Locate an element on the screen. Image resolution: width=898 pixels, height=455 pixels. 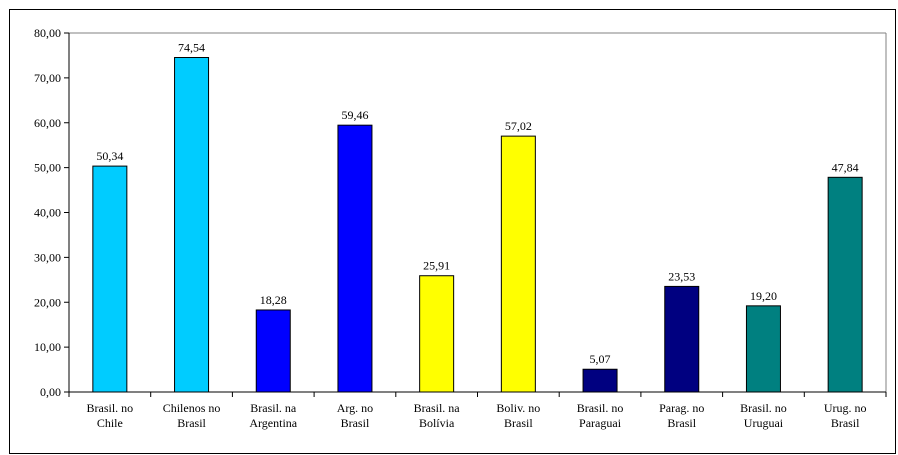
x-category-label: Bolívia is located at coordinates (437, 423).